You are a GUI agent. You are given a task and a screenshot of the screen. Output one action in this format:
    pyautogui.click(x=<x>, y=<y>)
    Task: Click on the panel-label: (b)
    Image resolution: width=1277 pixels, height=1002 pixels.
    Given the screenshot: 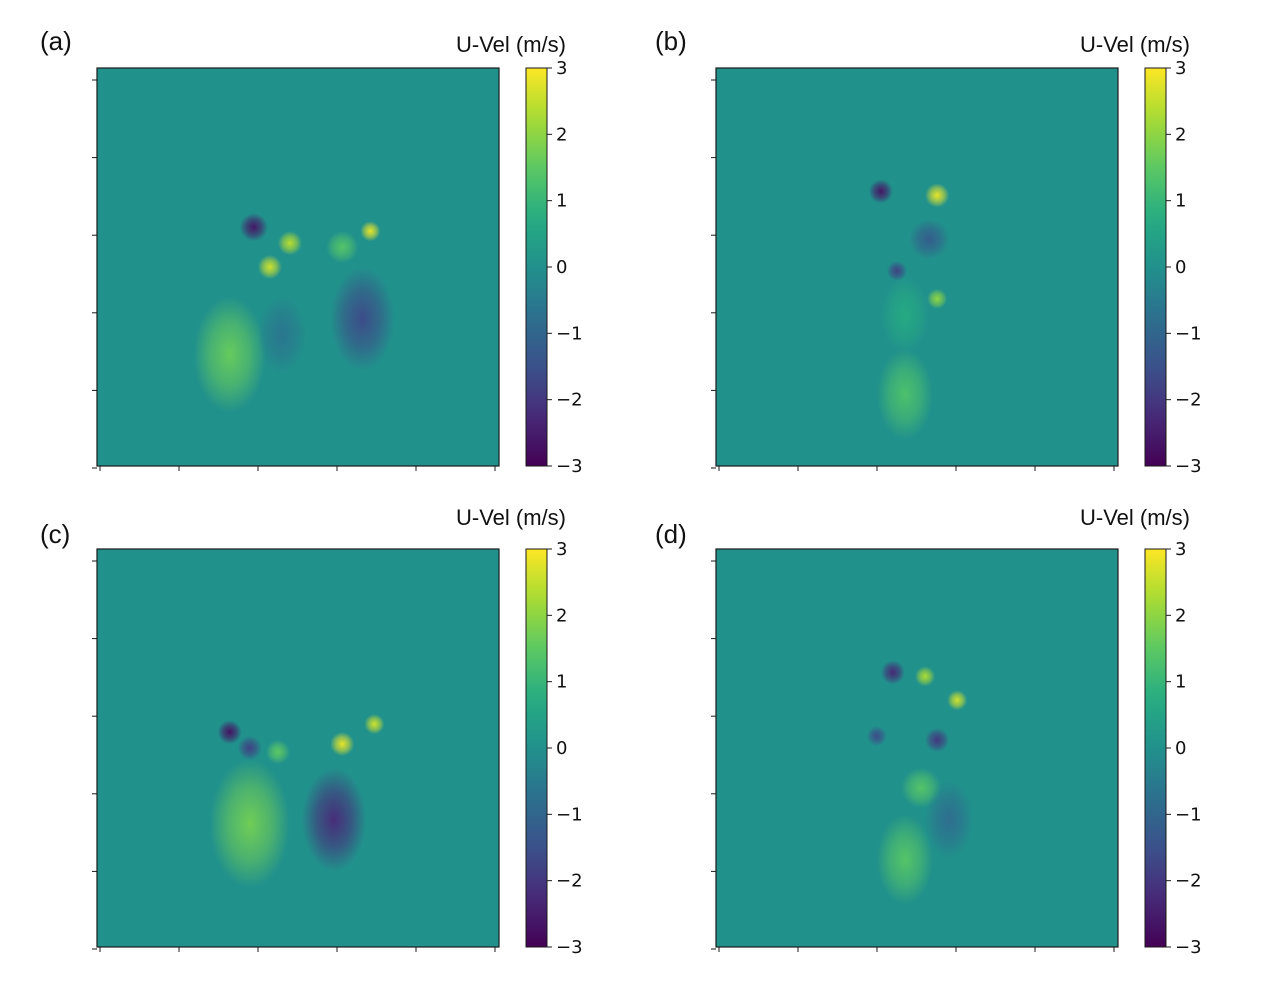 What is the action you would take?
    pyautogui.click(x=671, y=41)
    